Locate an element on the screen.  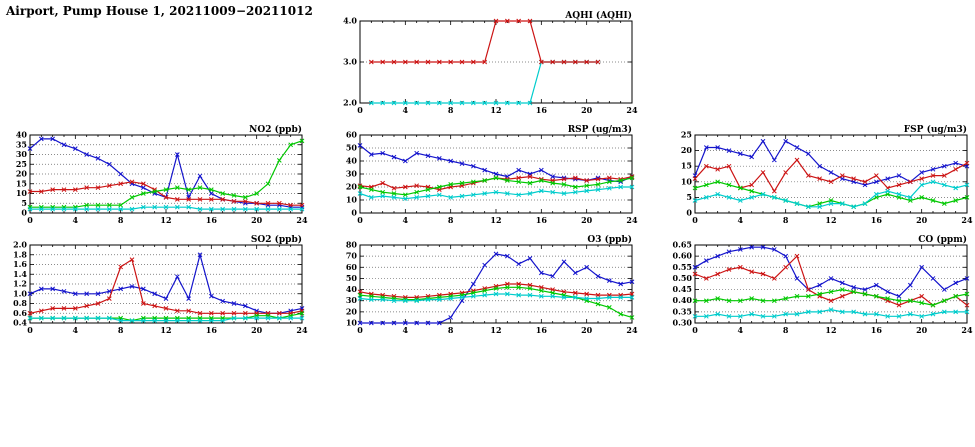
svg-text: 1.8 is located at coordinates (20, 254).